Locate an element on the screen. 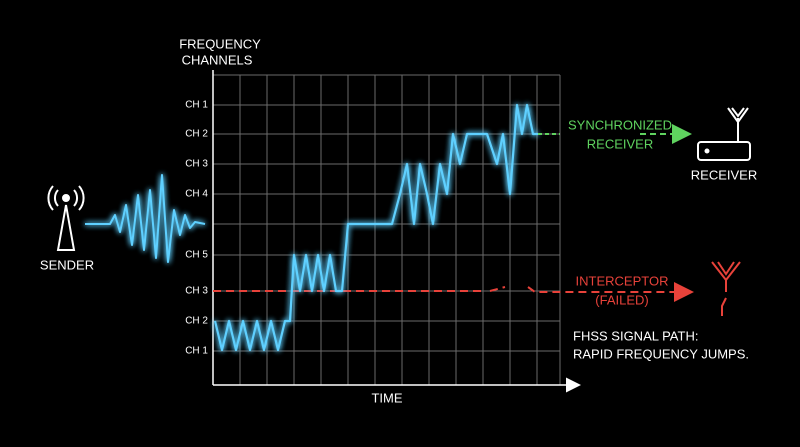  node-label: RECEIVER is located at coordinates (724, 174).